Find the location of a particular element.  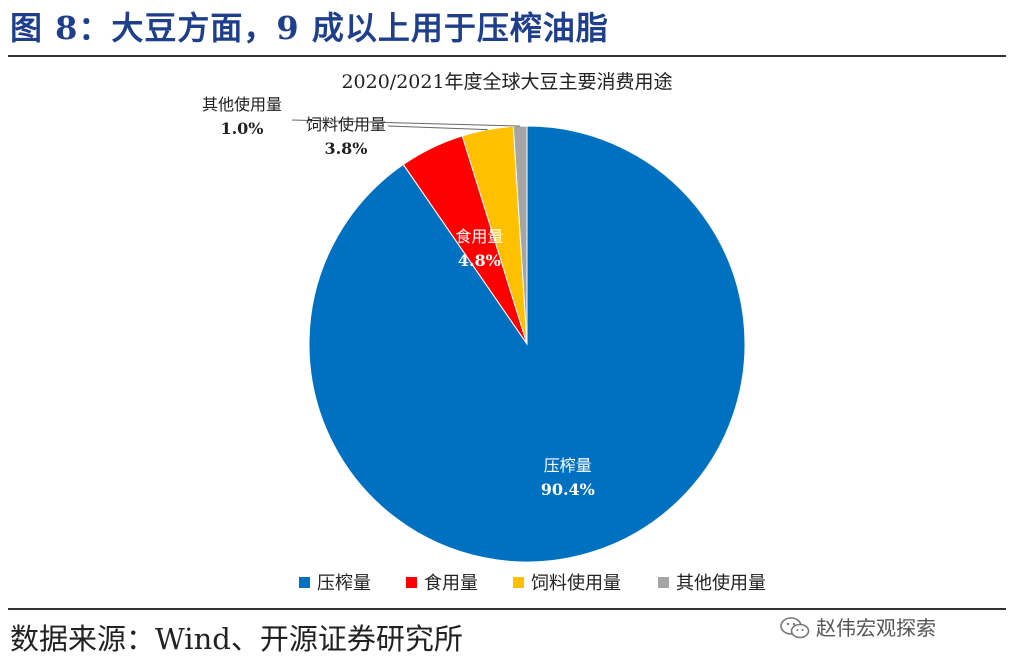

slice-label-0: 压榨量 is located at coordinates (568, 465).